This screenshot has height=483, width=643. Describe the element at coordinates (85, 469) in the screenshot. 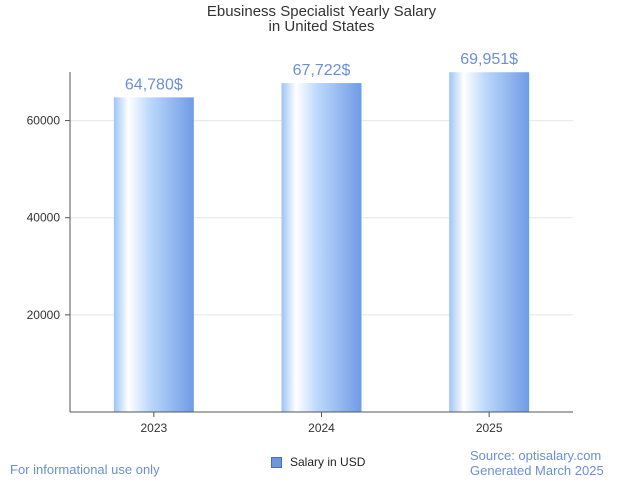

I see `disclaimer-text: For informational use only` at that location.